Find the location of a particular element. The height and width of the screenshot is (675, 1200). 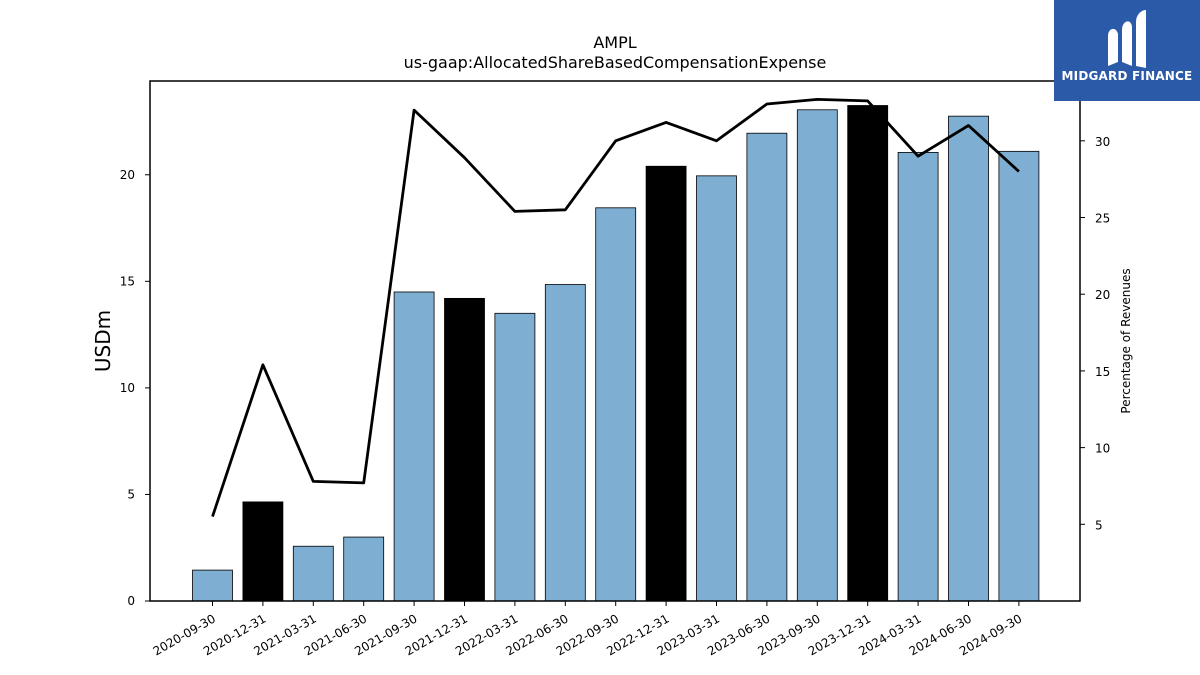

y-axis-left: 0 5 10 15 20 is located at coordinates (135, 388).